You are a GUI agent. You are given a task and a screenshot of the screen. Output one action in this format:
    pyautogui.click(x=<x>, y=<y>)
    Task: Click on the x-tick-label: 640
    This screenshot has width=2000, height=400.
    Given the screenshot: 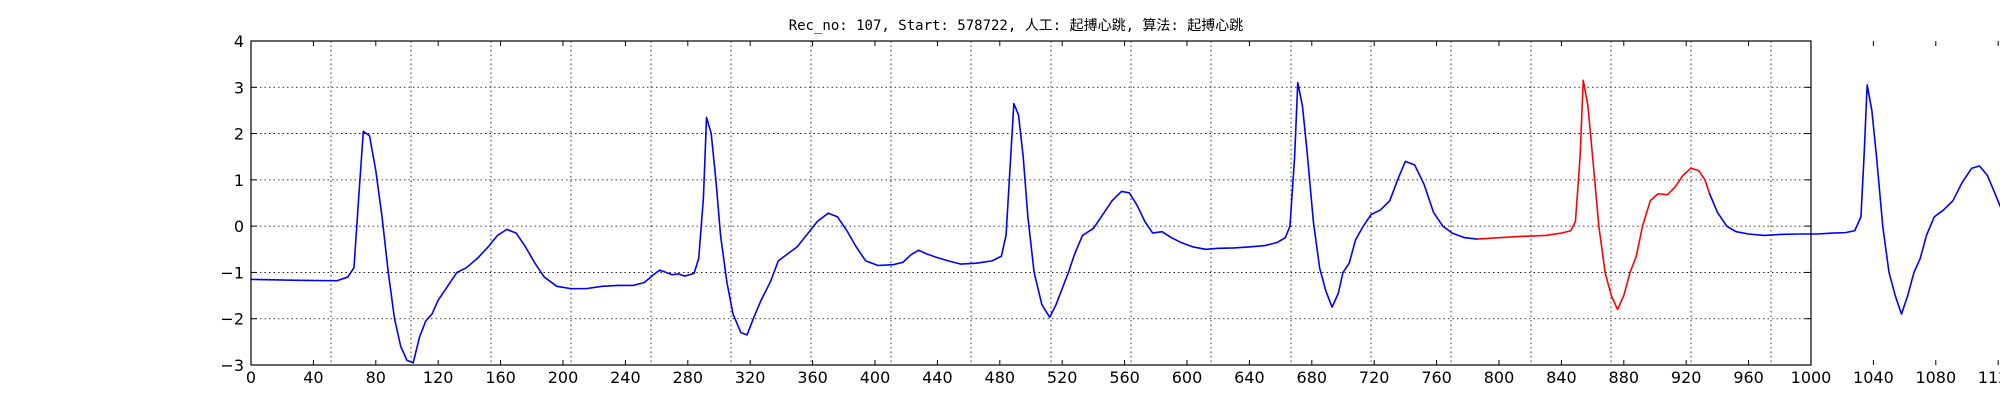 What is the action you would take?
    pyautogui.click(x=1249, y=377)
    